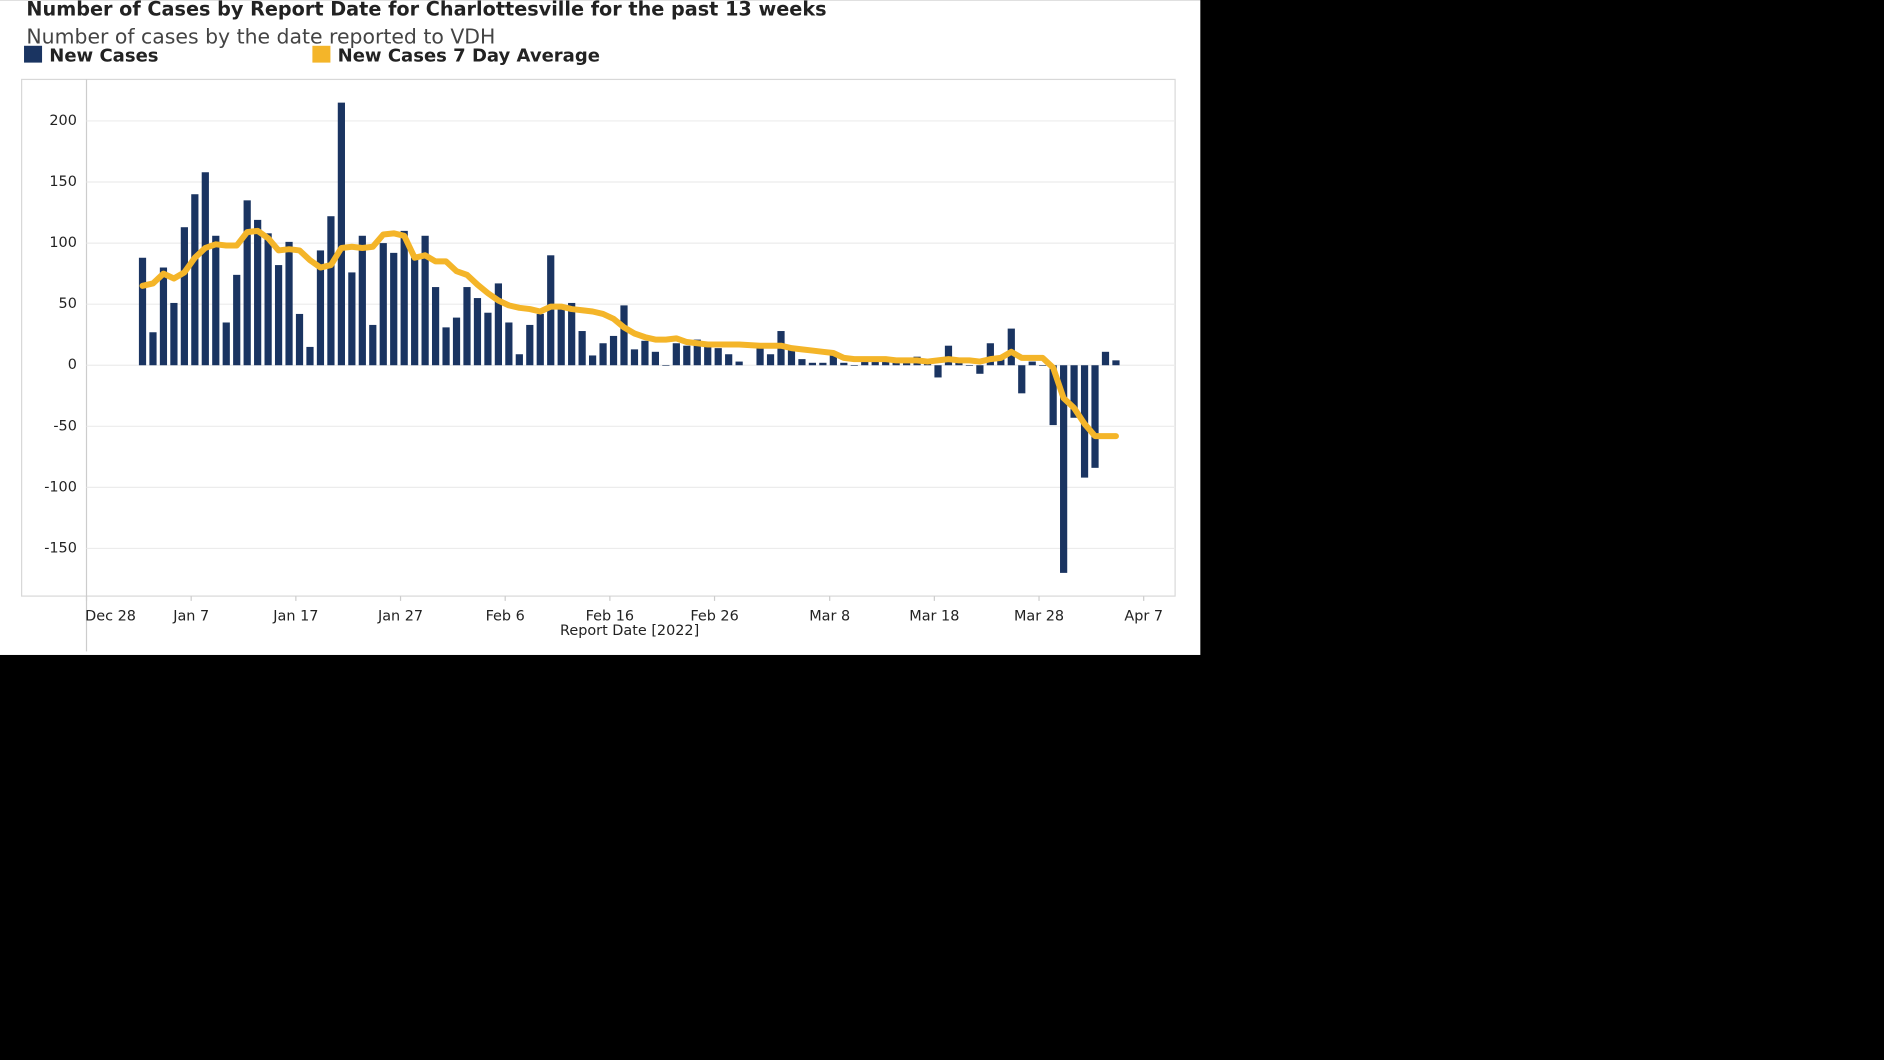 This screenshot has width=1884, height=1060. What do you see at coordinates (72, 365) in the screenshot?
I see `y-tick-label: 0` at bounding box center [72, 365].